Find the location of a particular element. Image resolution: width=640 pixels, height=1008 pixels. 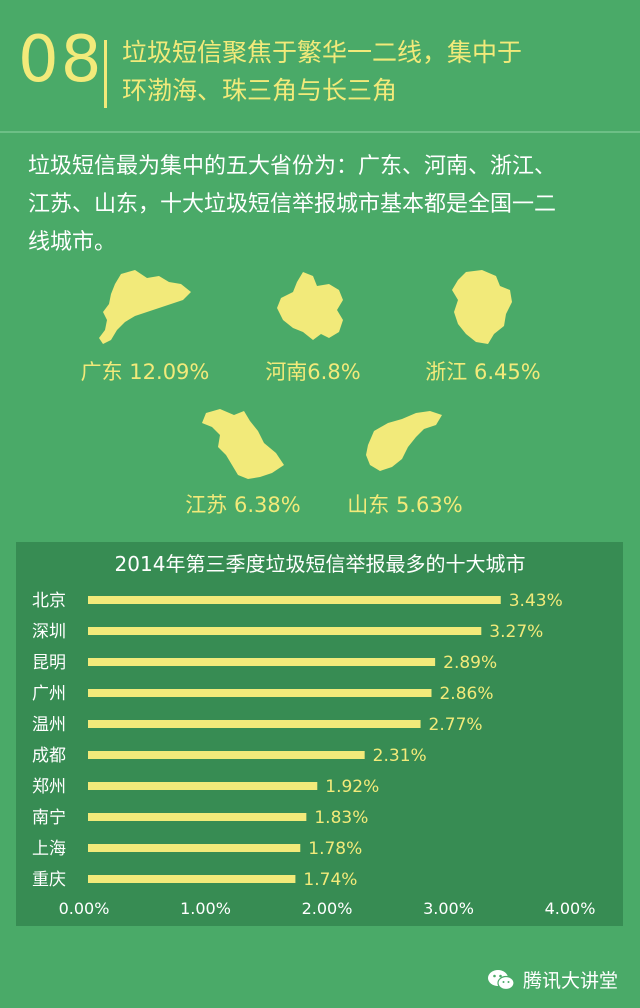

value-label: 1.92% is located at coordinates (352, 787).